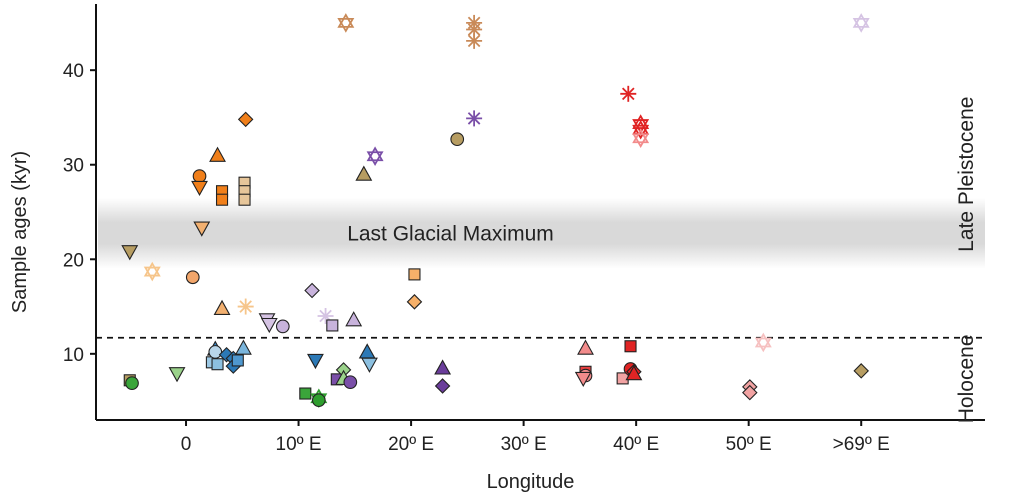 This screenshot has height=504, width=1011. I want to click on period-labels: Late Pleistocene Holocene, so click(966, 260).